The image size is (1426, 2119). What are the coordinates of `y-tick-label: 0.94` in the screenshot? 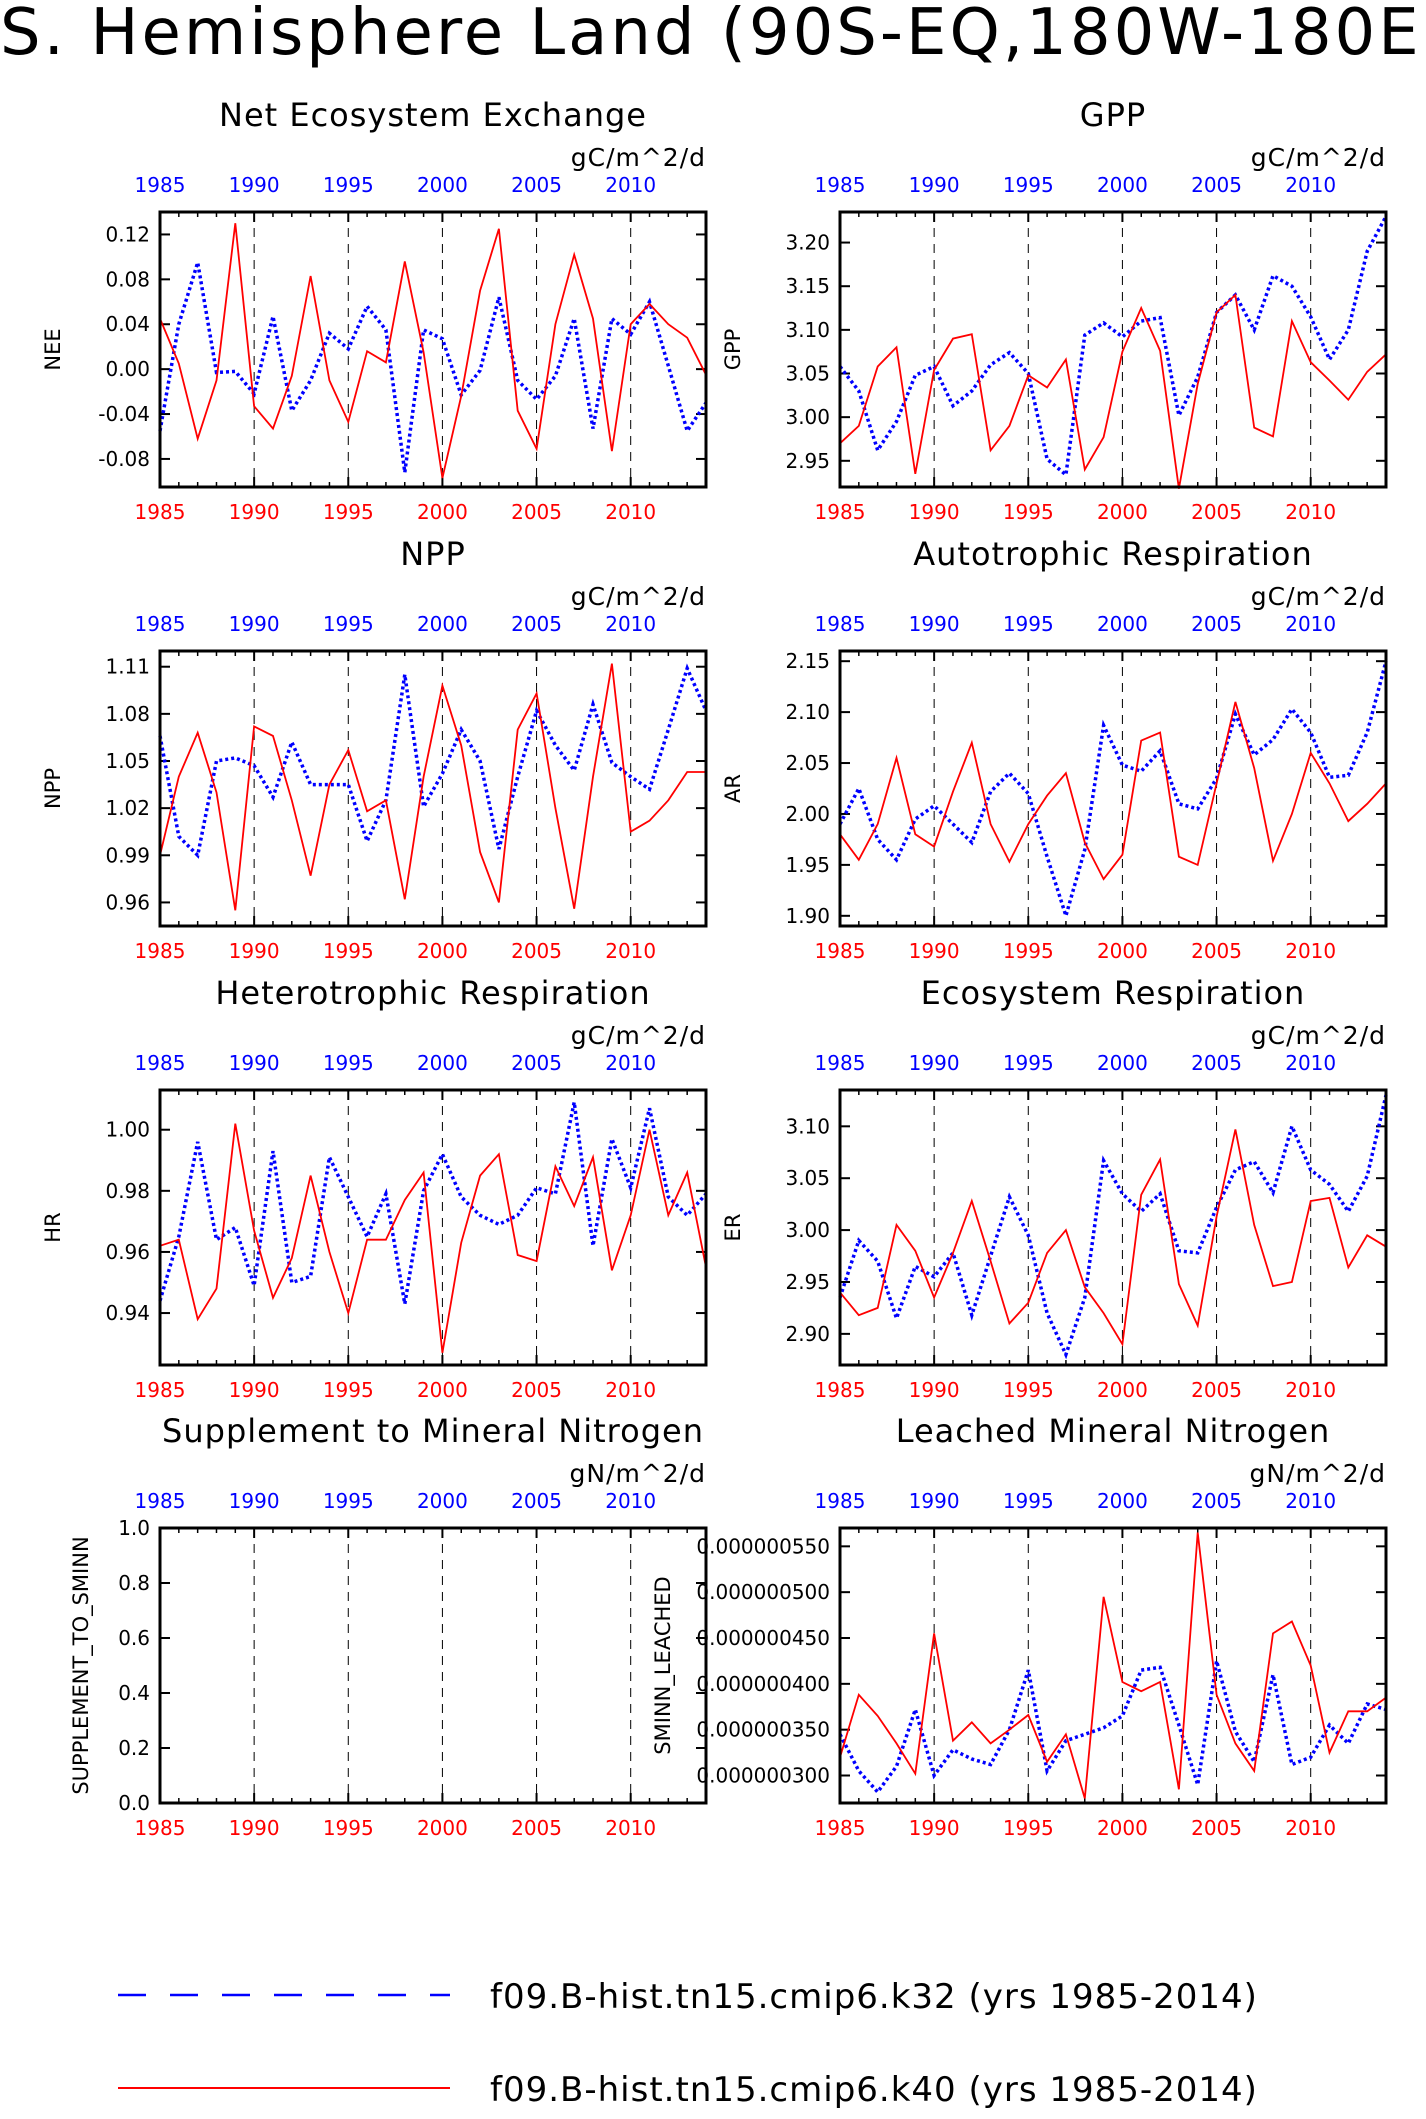 It's located at (127, 1313).